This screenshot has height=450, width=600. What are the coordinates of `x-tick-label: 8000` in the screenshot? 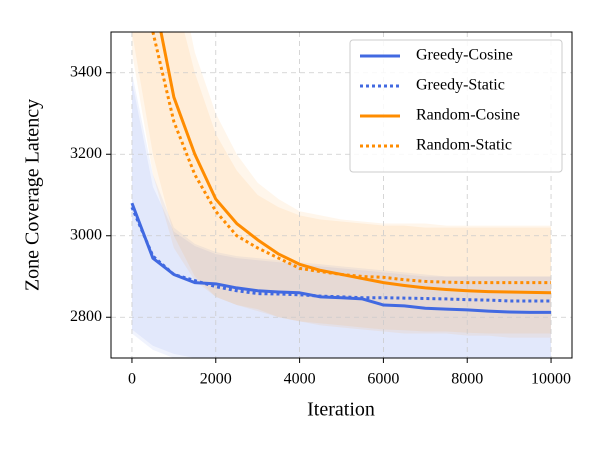 It's located at (467, 379).